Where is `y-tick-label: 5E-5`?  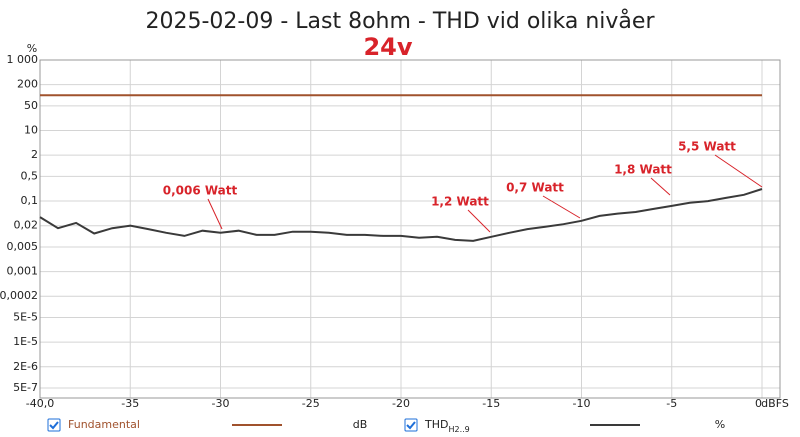 y-tick-label: 5E-5 is located at coordinates (25, 316).